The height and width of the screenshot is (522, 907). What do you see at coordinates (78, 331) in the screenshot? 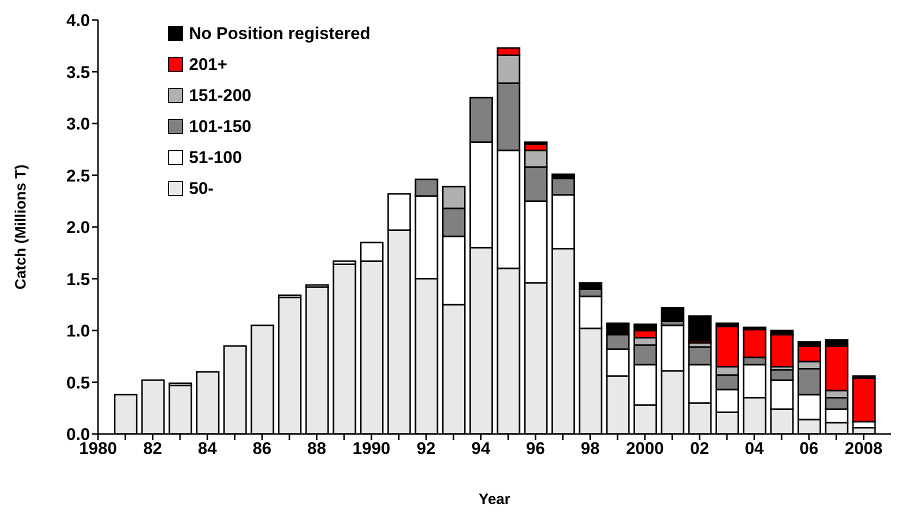
I see `y-tick-label: 1.0` at bounding box center [78, 331].